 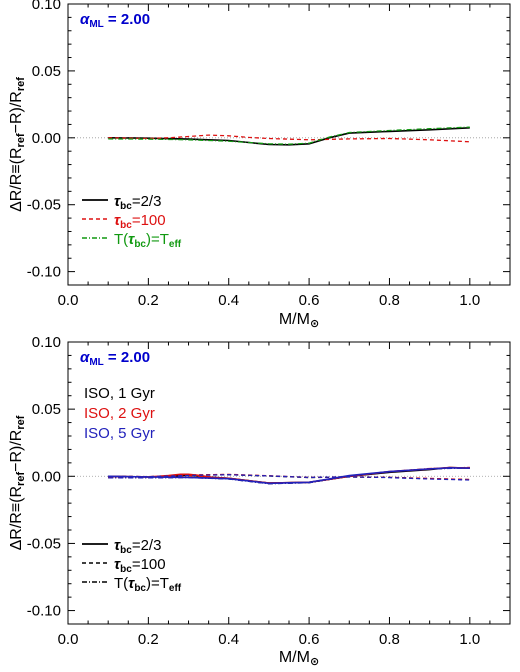 What do you see at coordinates (17, 482) in the screenshot?
I see `panel-bottom-y-axis-label: ΔR/R≡(Rref−R)/Rref` at bounding box center [17, 482].